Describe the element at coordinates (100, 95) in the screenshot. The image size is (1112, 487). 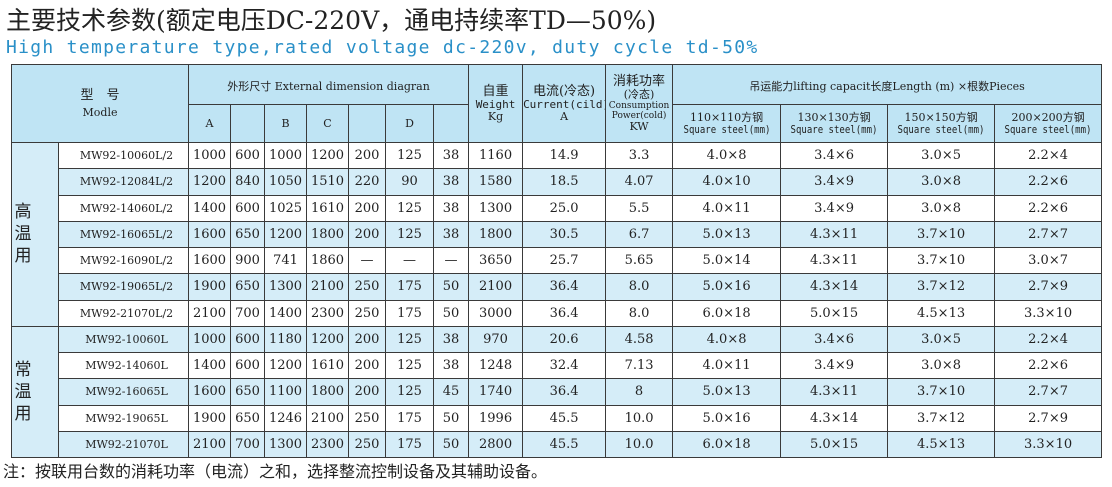
I see `header-model-cn: 型 号` at that location.